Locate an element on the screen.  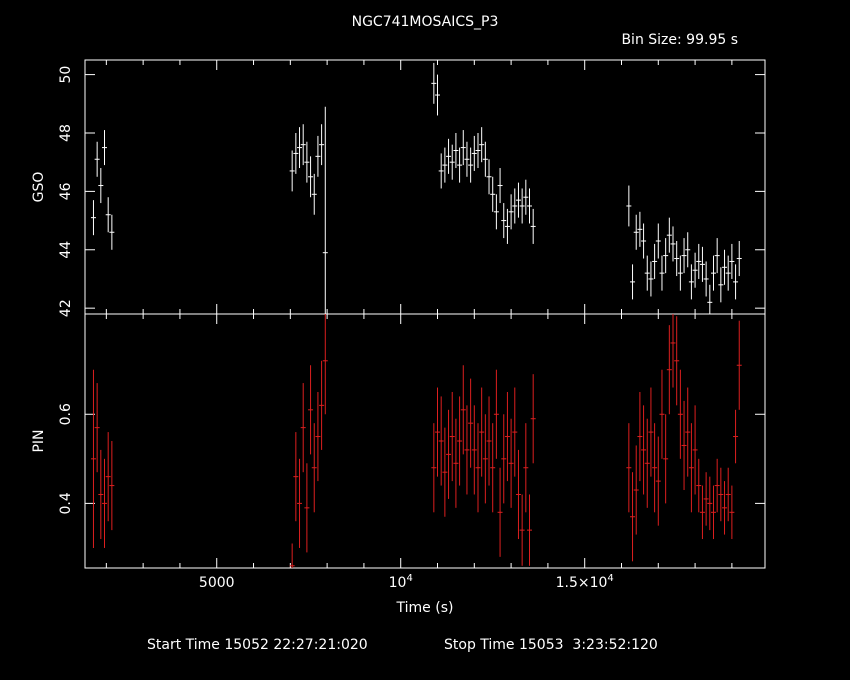
gso-y-axis-label: GSO is located at coordinates (39, 187).